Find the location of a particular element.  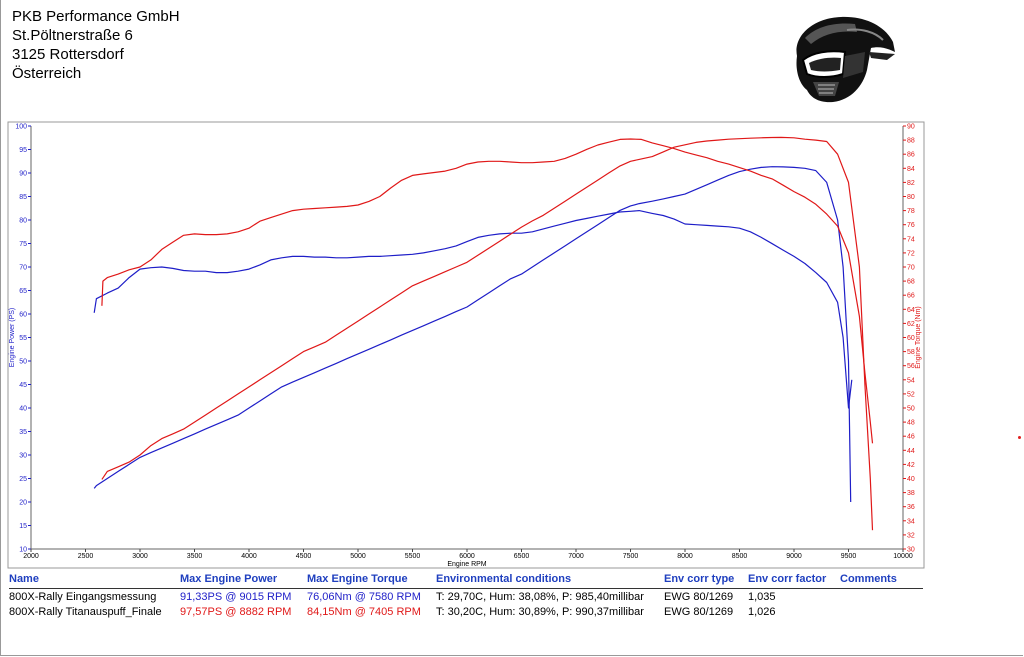

left-tick-label: 100 is located at coordinates (21, 127).